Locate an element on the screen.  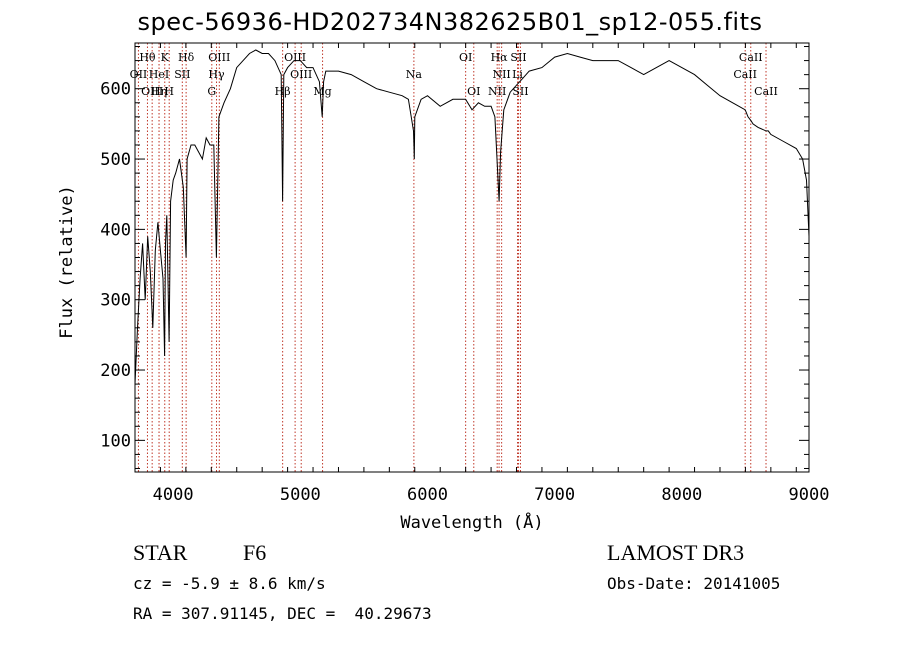
y-tick-label: 500 is located at coordinates (115, 160).